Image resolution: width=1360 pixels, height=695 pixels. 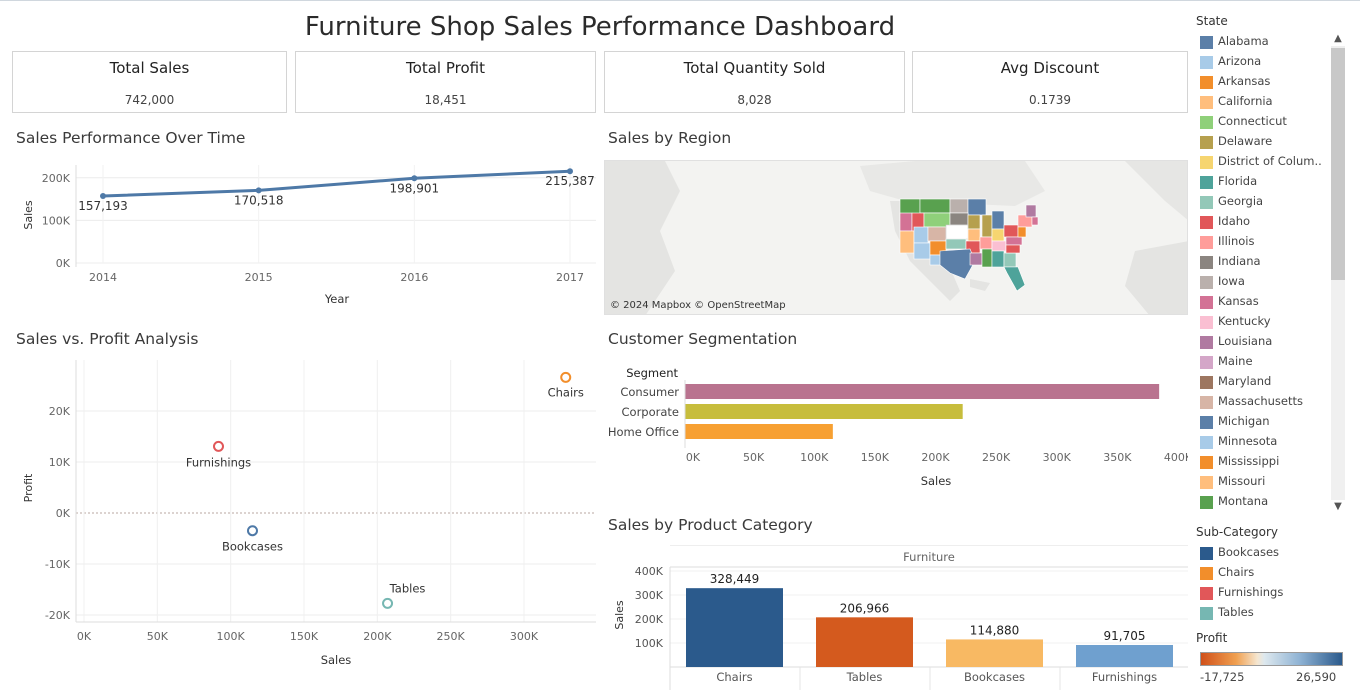 I want to click on data-label: 198,901, so click(x=415, y=188).